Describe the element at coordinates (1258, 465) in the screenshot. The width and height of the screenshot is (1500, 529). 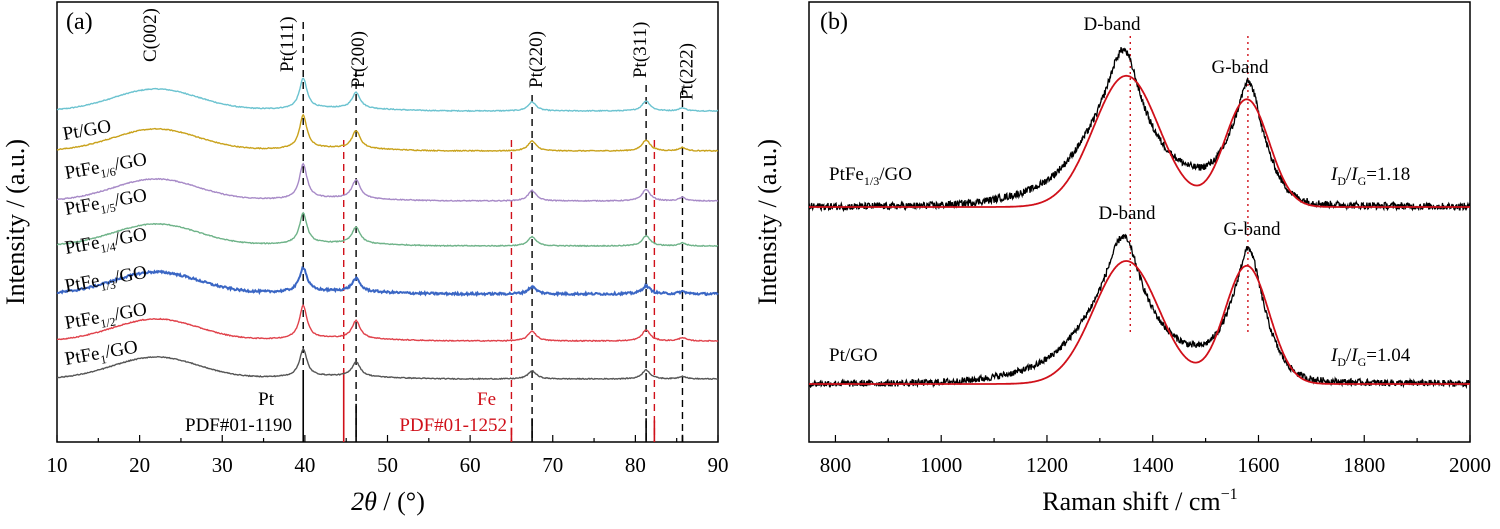
I see `raman-x-tick-label: 1600` at that location.